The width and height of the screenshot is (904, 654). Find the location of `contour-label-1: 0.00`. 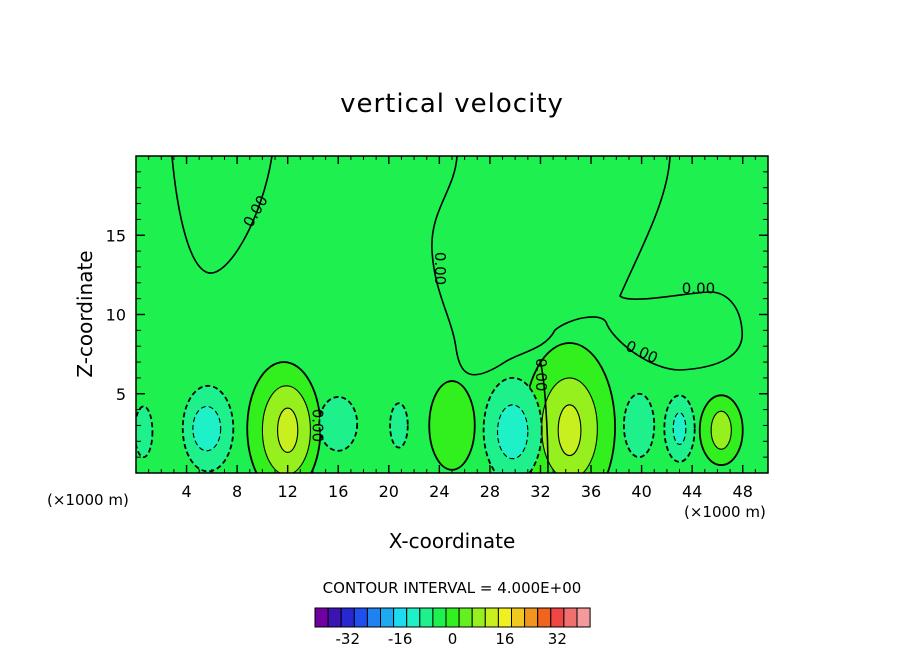

contour-label-1: 0.00 is located at coordinates (440, 268).